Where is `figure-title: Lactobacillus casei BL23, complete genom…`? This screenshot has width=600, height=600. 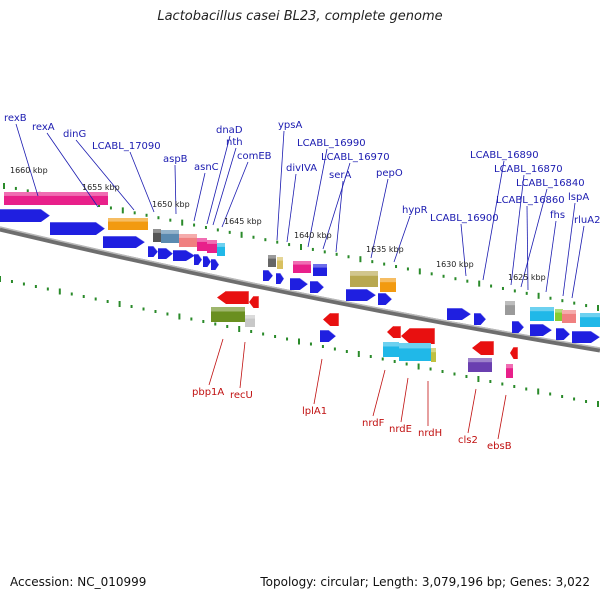
figure-title: Lactobacillus casei BL23, complete genom… is located at coordinates (300, 16).